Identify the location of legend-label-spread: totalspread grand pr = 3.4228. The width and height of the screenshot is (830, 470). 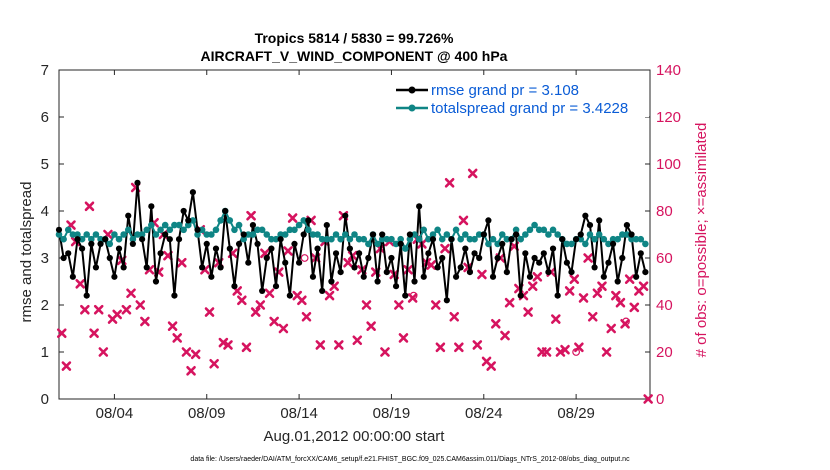
(529, 108).